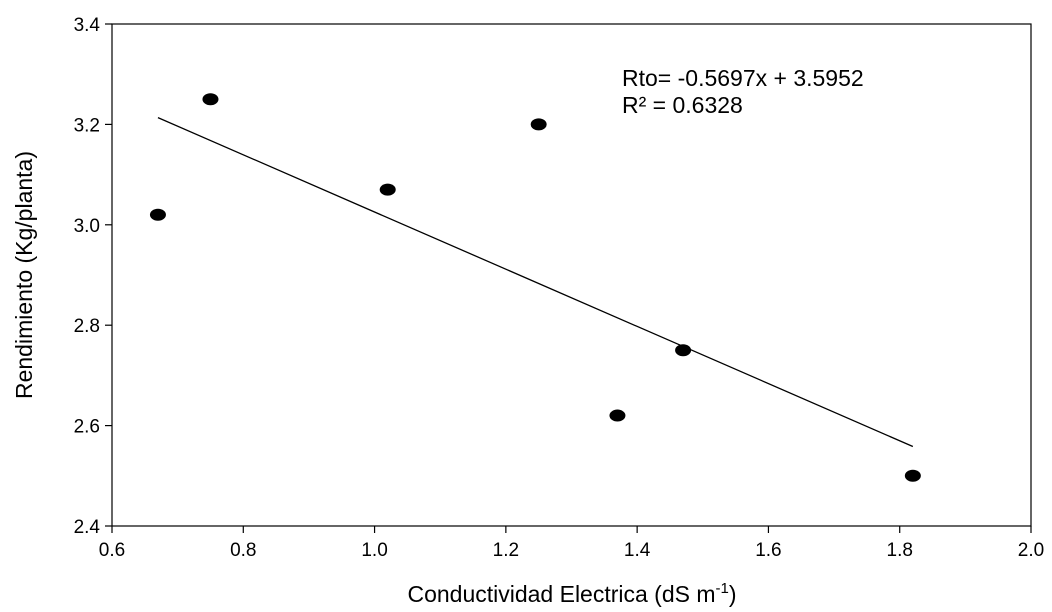 This screenshot has width=1052, height=612. Describe the element at coordinates (768, 550) in the screenshot. I see `x-tick-label: 1.6` at that location.